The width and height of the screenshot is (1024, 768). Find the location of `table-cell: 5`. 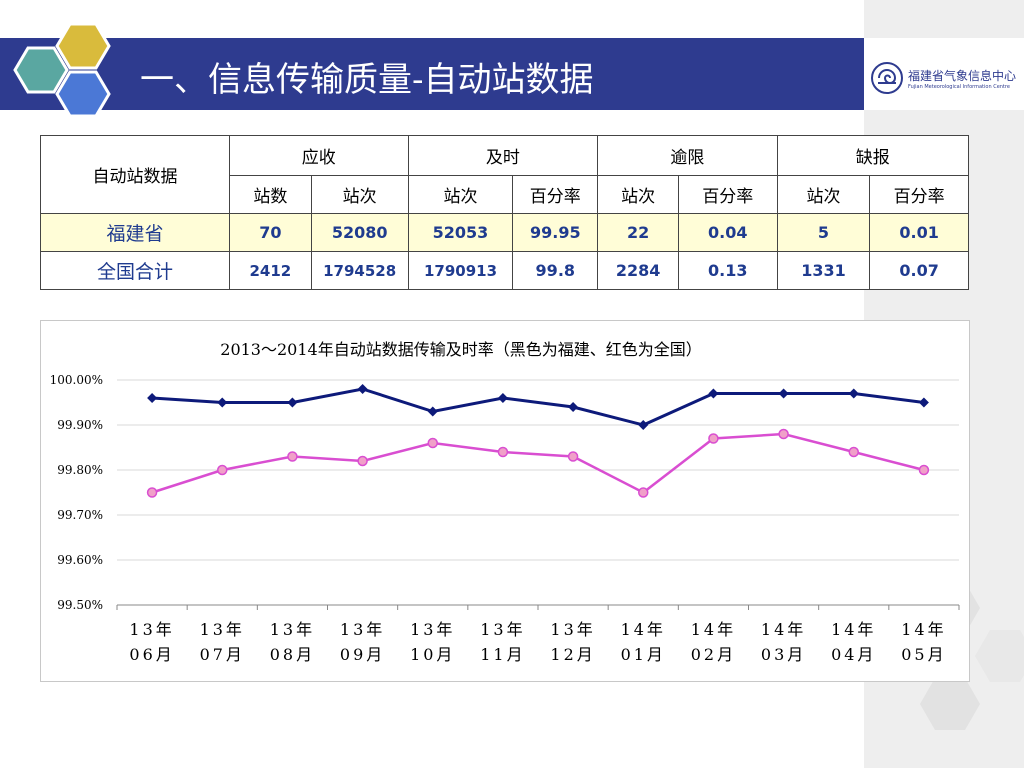

table-cell: 5 is located at coordinates (823, 232).